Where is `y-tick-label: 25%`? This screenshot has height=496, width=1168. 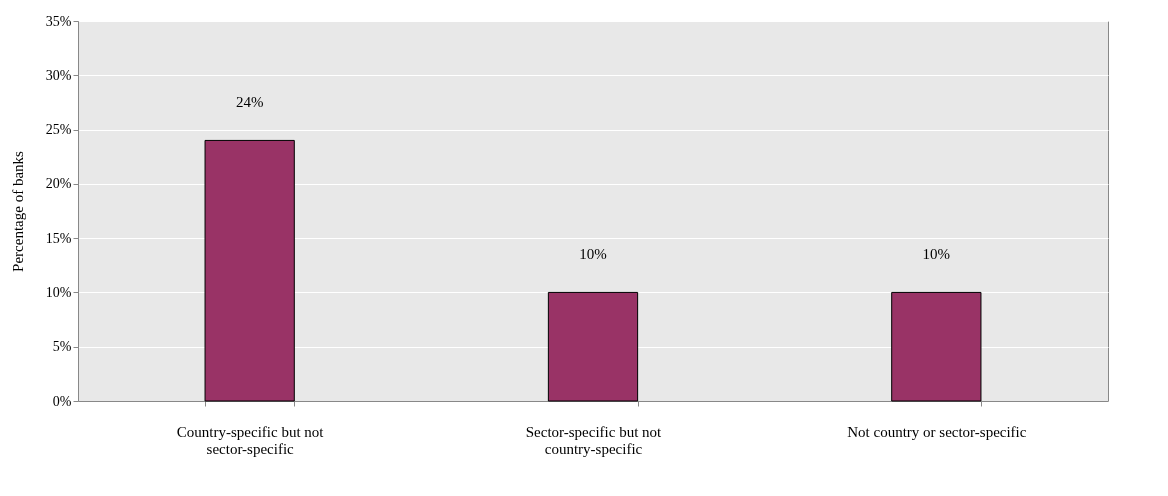
y-tick-label: 25% is located at coordinates (58, 130).